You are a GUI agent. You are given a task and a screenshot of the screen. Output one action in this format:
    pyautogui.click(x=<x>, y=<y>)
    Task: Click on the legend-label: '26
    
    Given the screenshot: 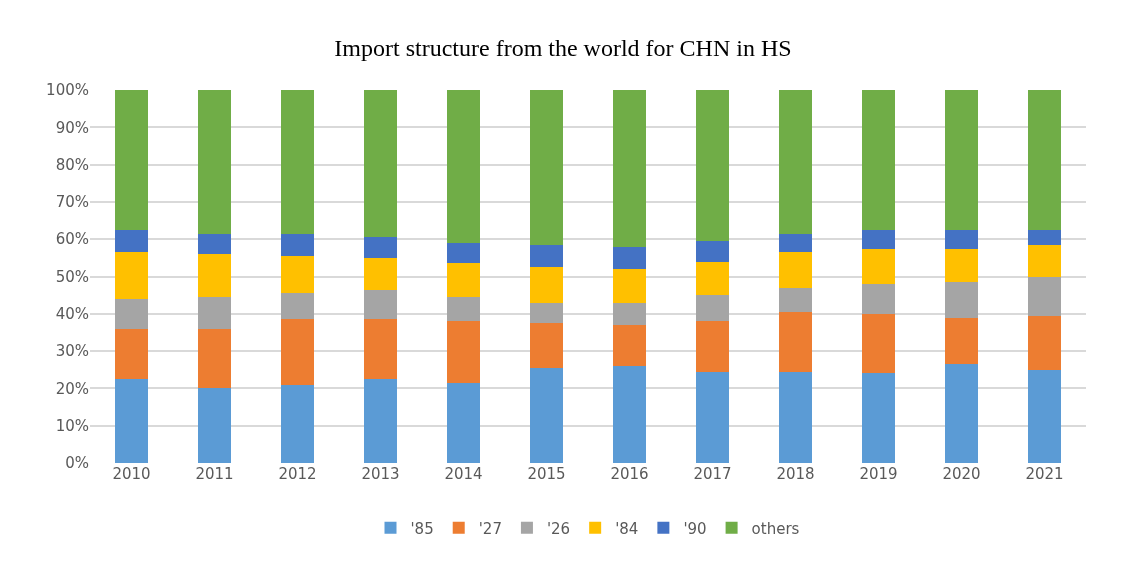 What is the action you would take?
    pyautogui.click(x=558, y=528)
    